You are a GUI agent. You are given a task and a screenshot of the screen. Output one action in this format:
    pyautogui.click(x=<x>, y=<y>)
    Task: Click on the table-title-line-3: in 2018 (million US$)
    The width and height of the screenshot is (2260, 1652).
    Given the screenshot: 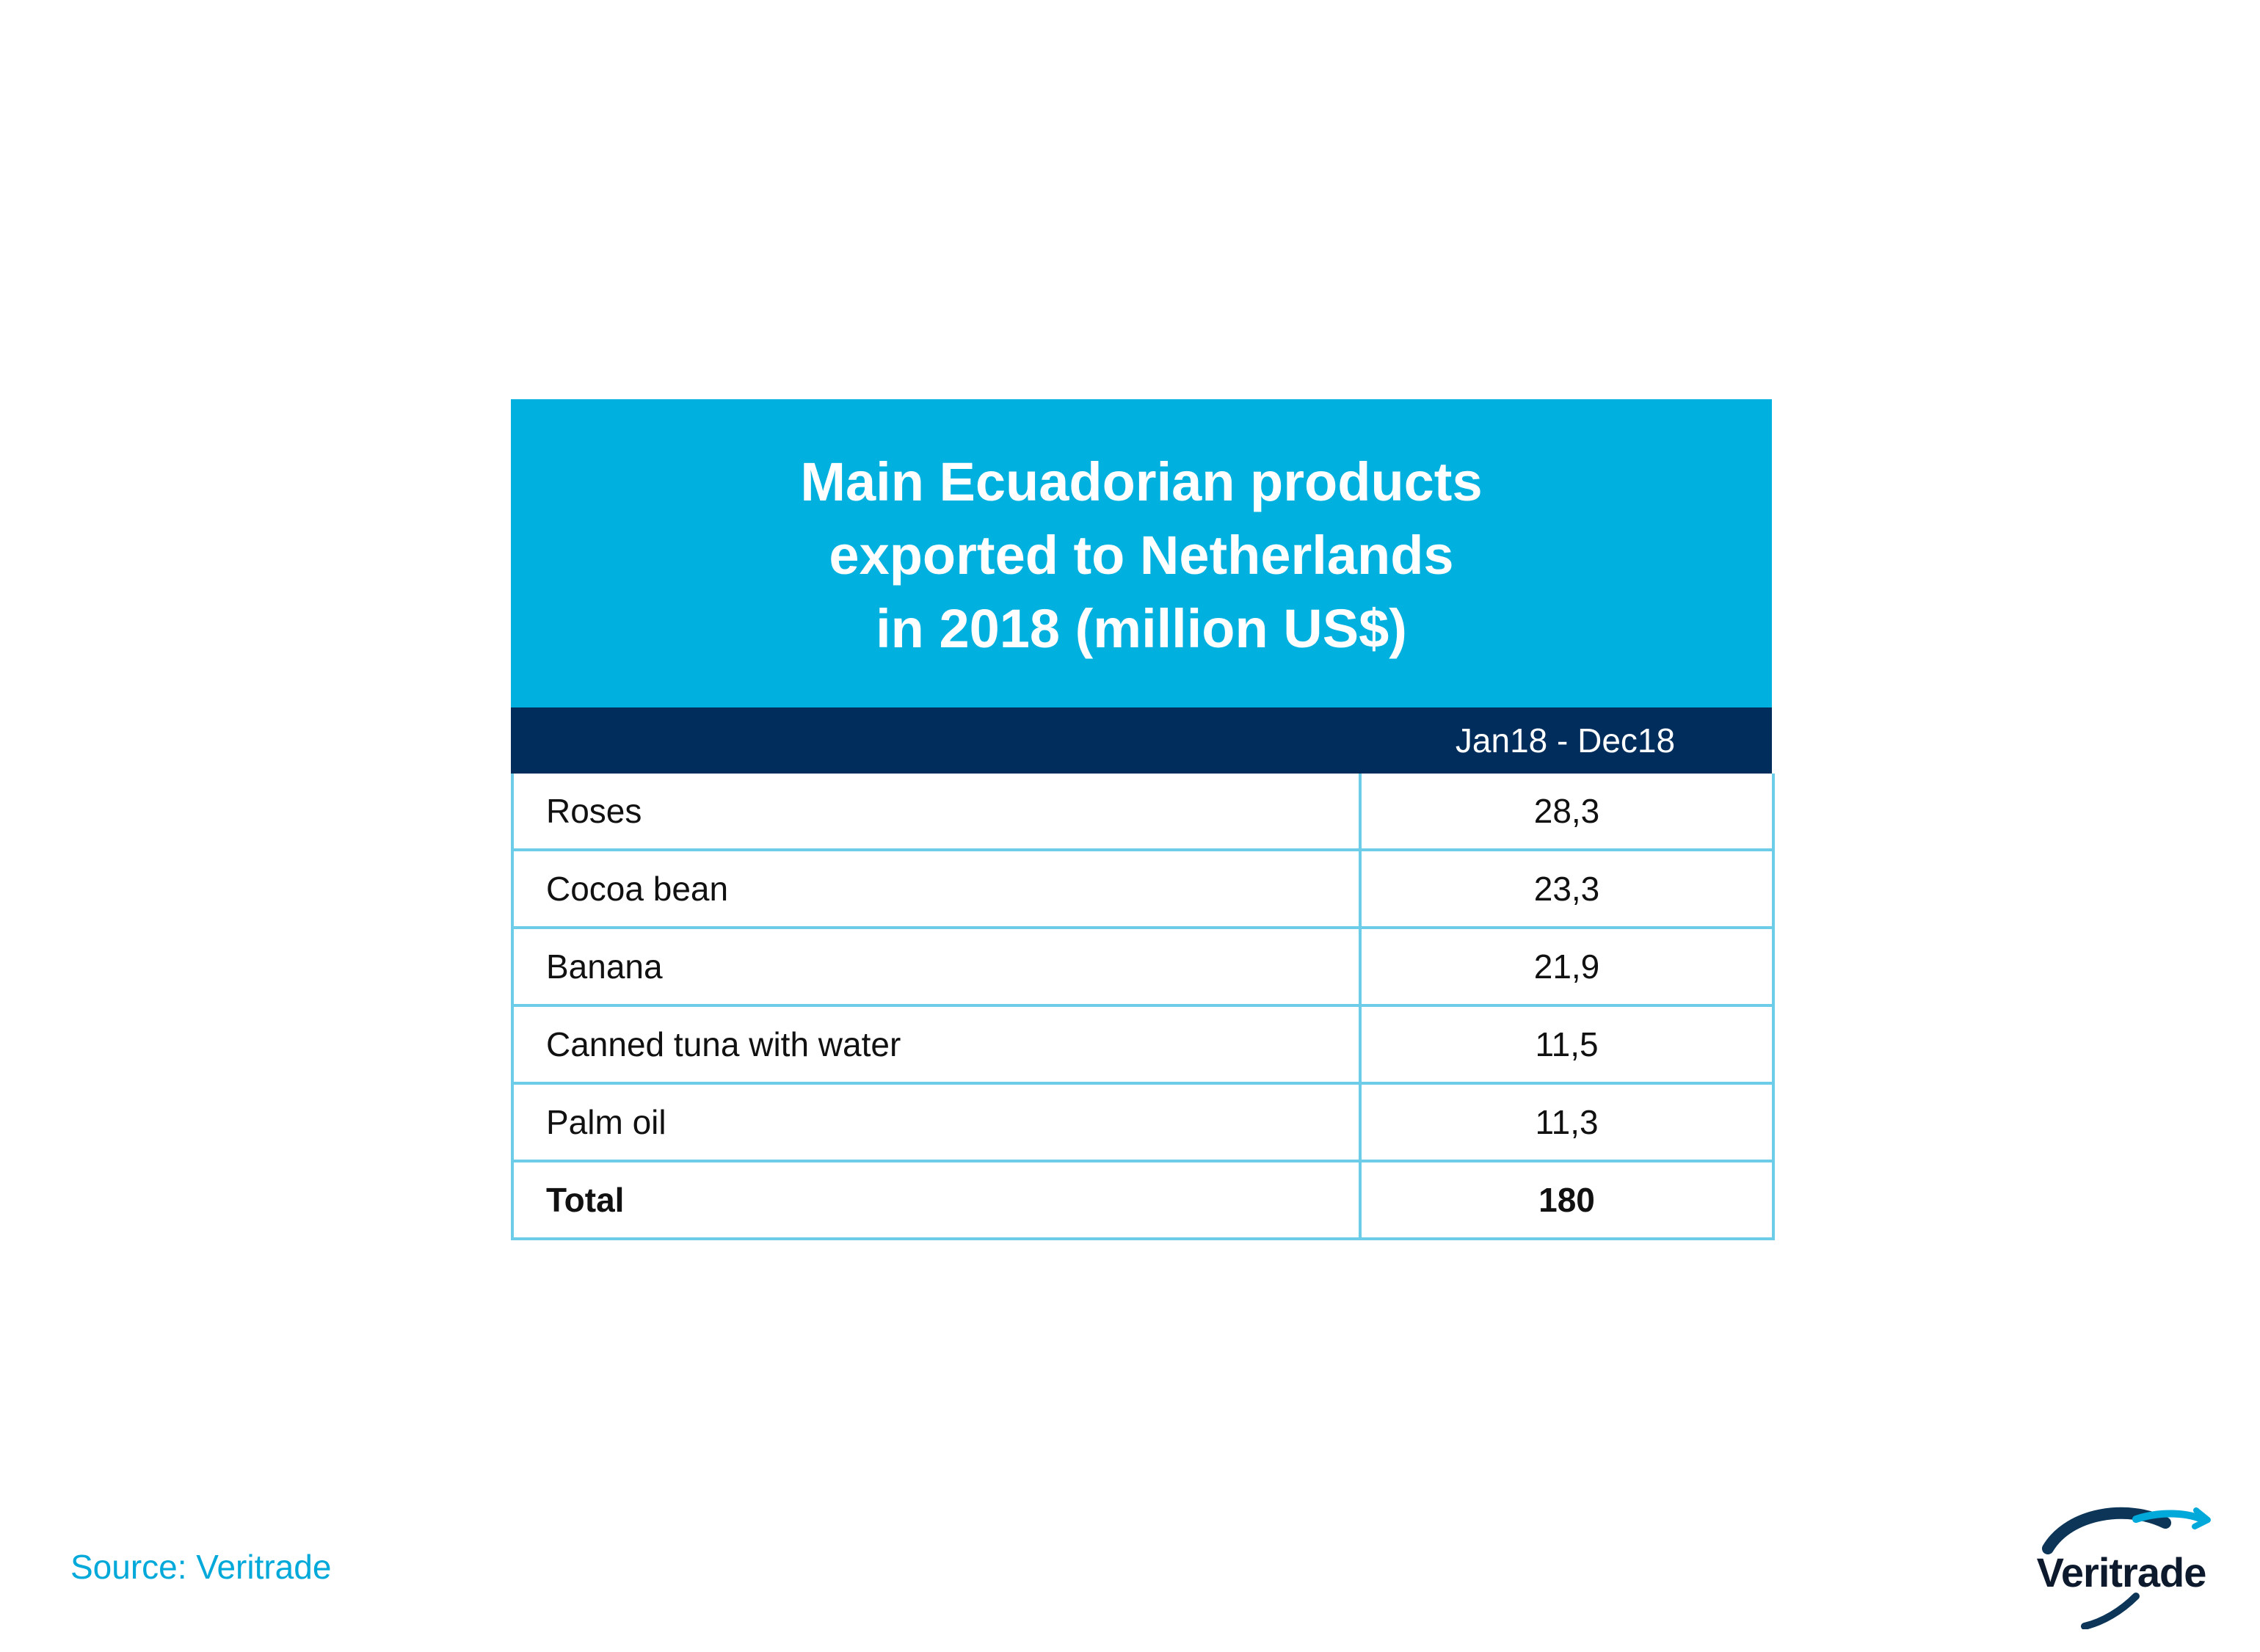 What is the action you would take?
    pyautogui.click(x=1141, y=628)
    